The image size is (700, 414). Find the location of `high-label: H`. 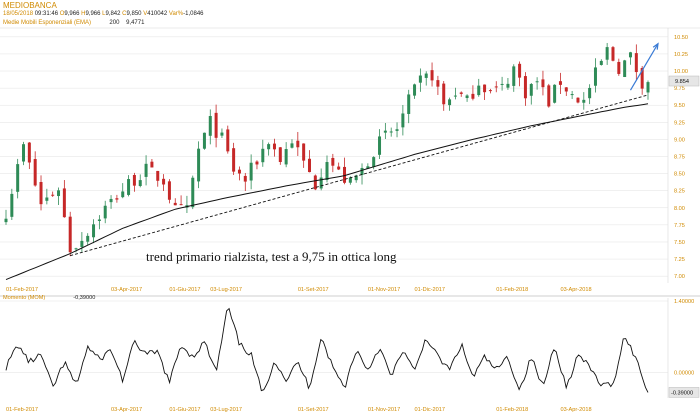

high-label: H is located at coordinates (83, 14).